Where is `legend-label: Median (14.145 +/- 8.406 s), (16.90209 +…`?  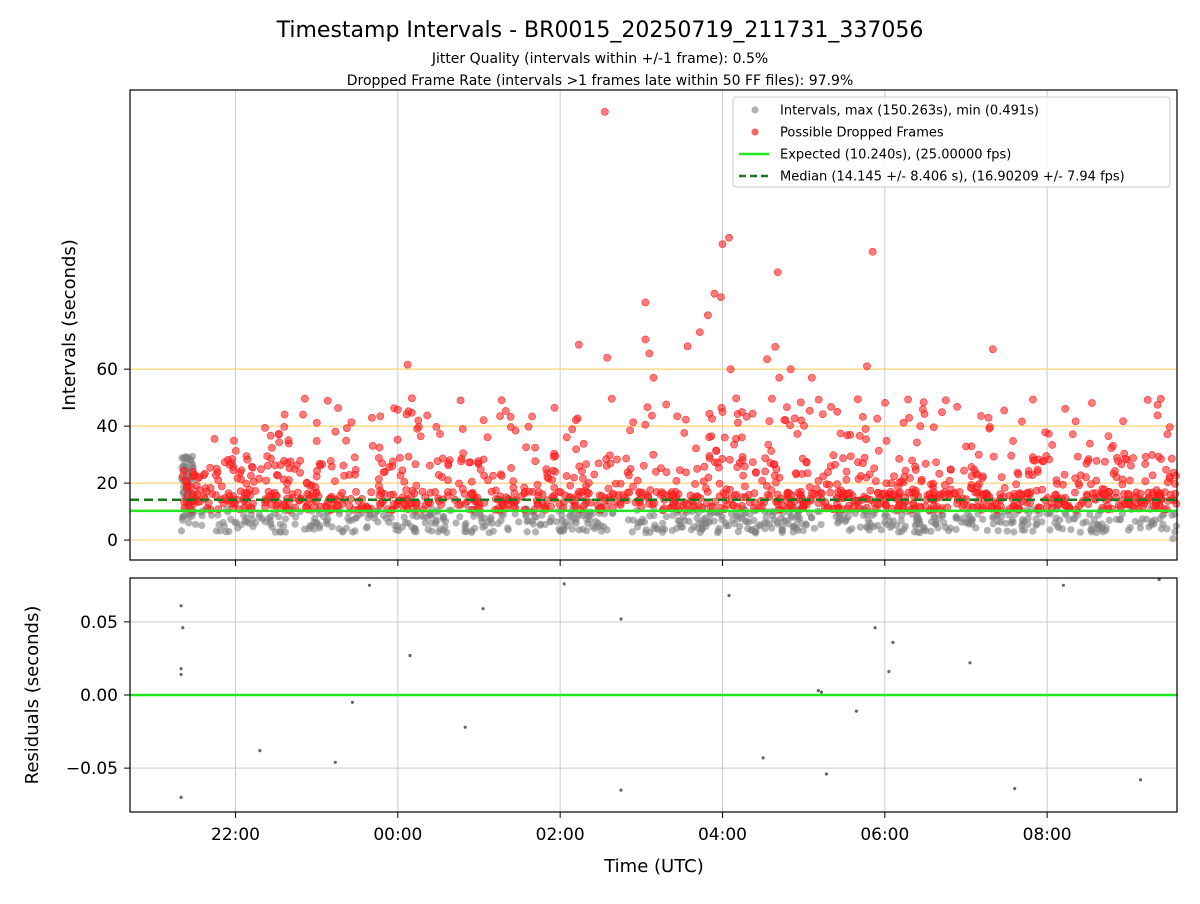
legend-label: Median (14.145 +/- 8.406 s), (16.90209 +… is located at coordinates (952, 177).